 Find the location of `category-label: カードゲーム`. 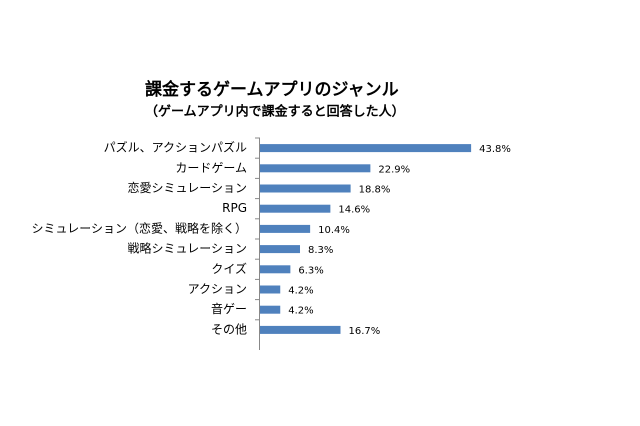

category-label: カードゲーム is located at coordinates (211, 168).